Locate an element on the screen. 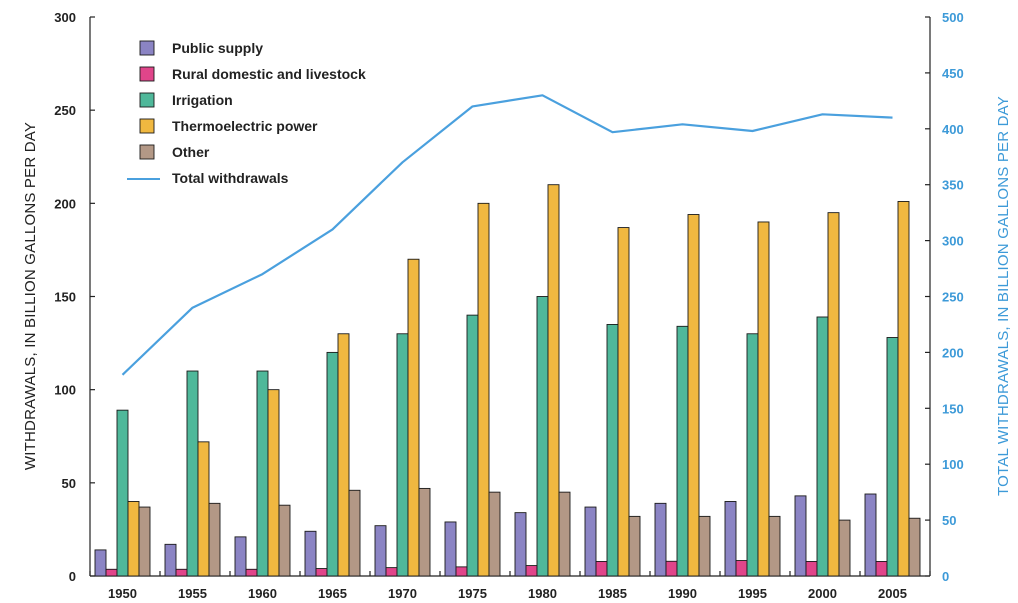  x-tick-label: 1985 is located at coordinates (612, 593).